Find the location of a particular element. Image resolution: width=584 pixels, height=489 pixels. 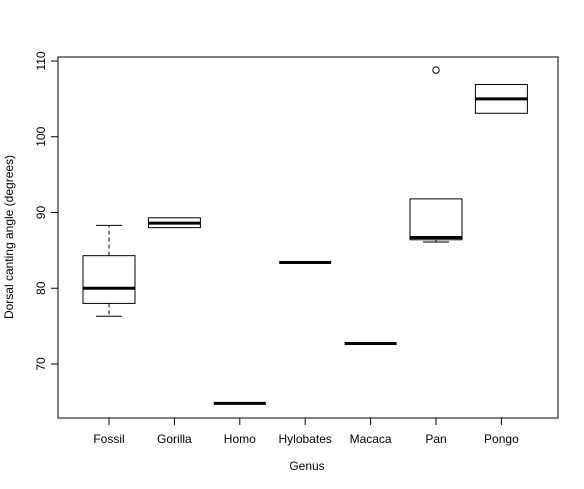

x-tick-label: Macaca is located at coordinates (371, 439).